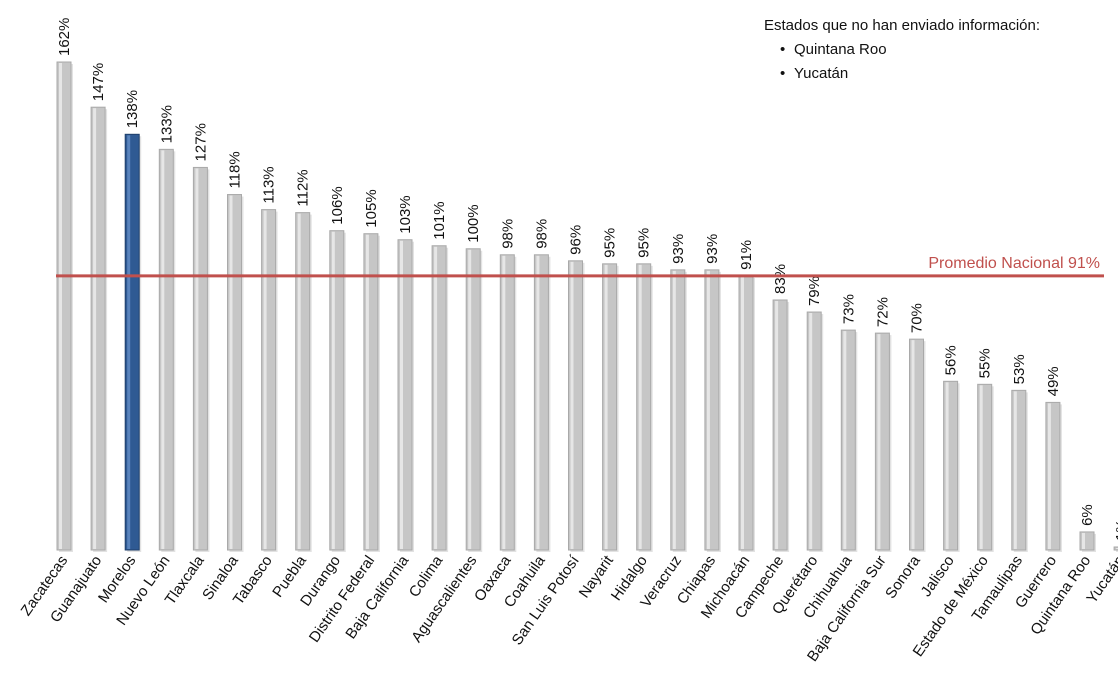 The height and width of the screenshot is (697, 1118). What do you see at coordinates (903, 577) in the screenshot?
I see `category-label: Sonora` at bounding box center [903, 577].